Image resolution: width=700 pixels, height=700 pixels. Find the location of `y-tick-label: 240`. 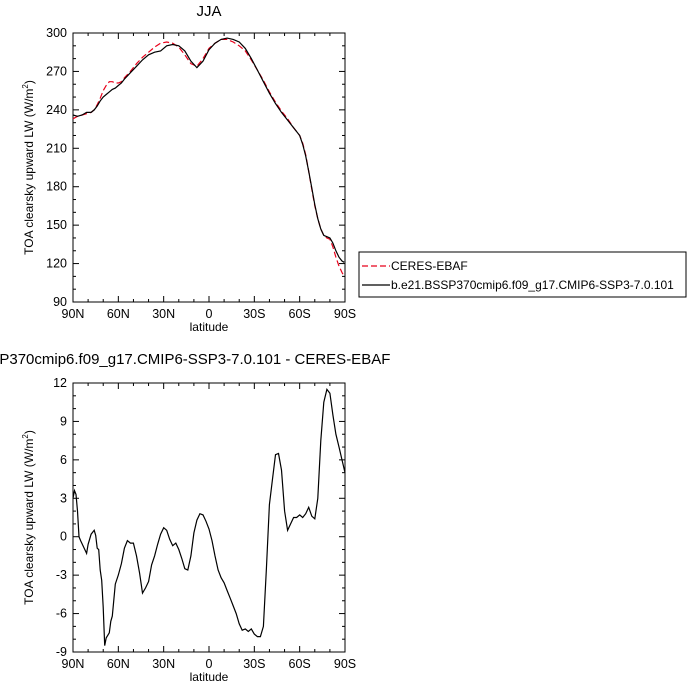

y-tick-label: 240 is located at coordinates (56, 110).